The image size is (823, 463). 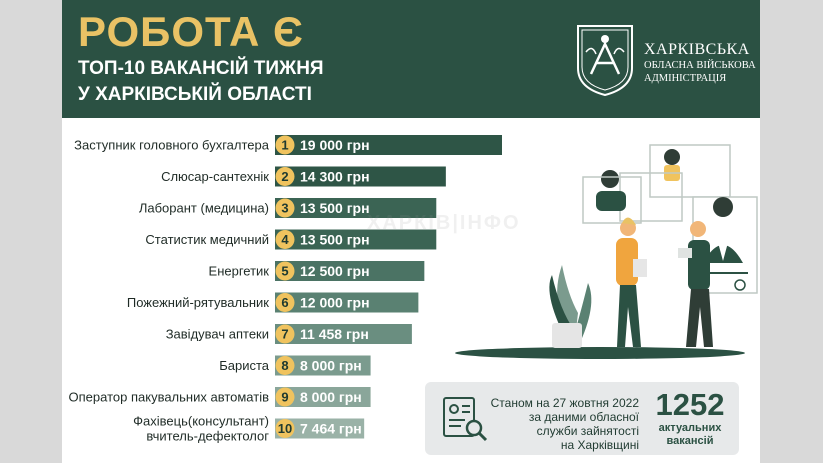 I want to click on rank-label: 4, so click(x=285, y=239).